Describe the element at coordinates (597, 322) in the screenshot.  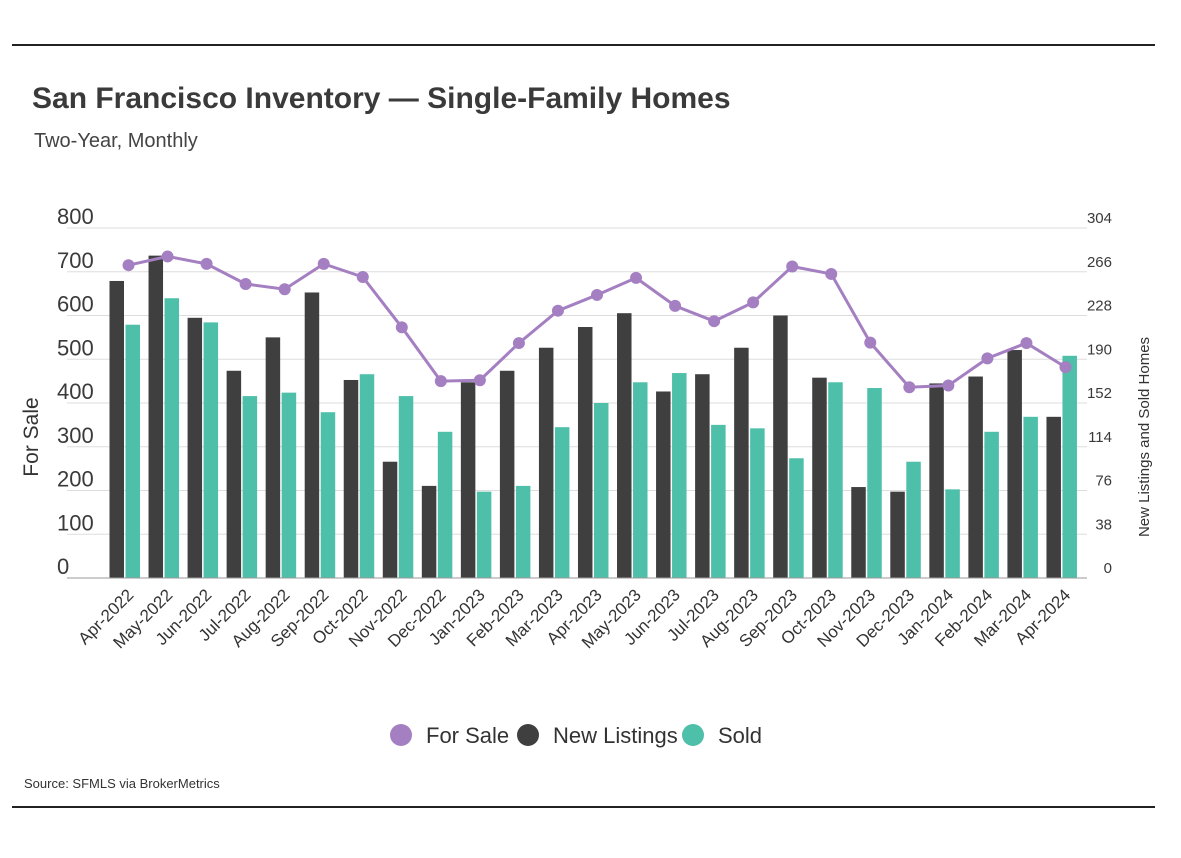
I see `for-sale-line` at that location.